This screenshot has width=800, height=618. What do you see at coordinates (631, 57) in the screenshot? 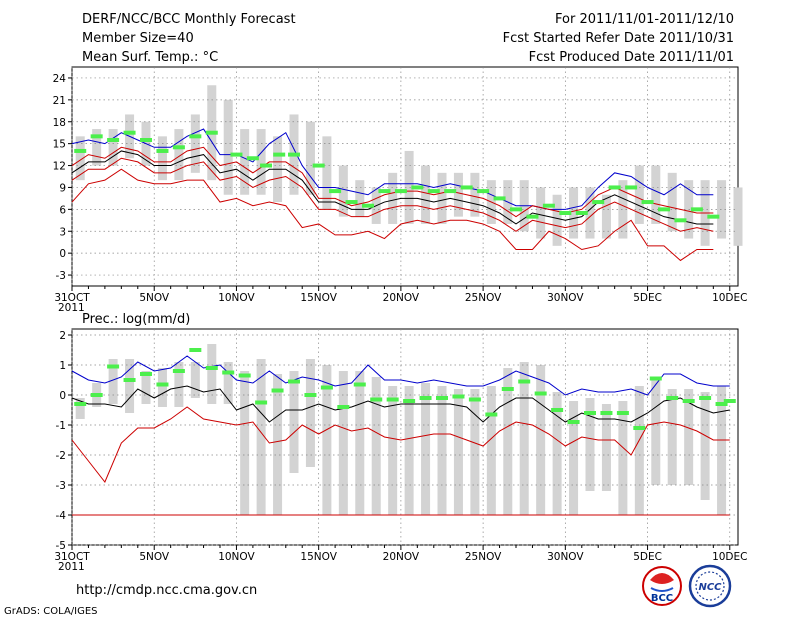
I see `produced-date: Fcst Produced Date 2011/11/01` at bounding box center [631, 57].